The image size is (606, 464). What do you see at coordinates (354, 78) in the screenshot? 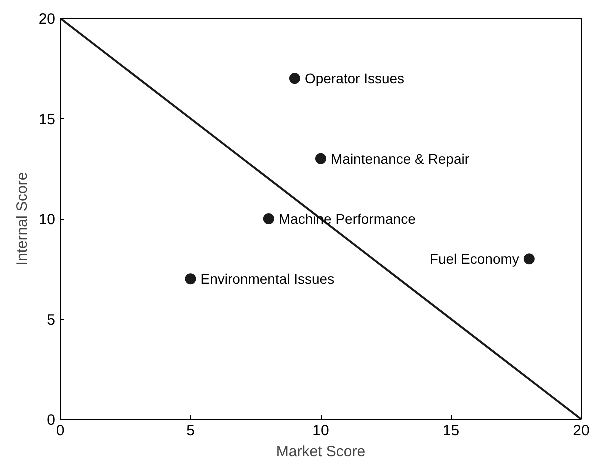
I see `annotation: Operator Issues` at bounding box center [354, 78].